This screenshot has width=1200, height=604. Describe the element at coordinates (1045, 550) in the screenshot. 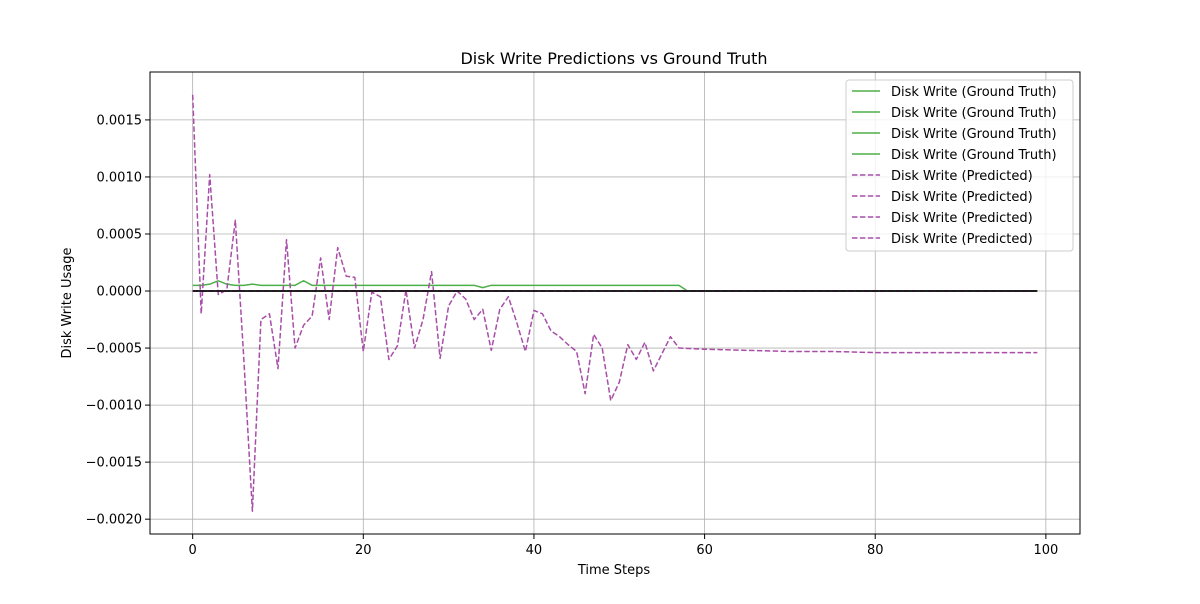

I see `x-tick-label: 100` at that location.